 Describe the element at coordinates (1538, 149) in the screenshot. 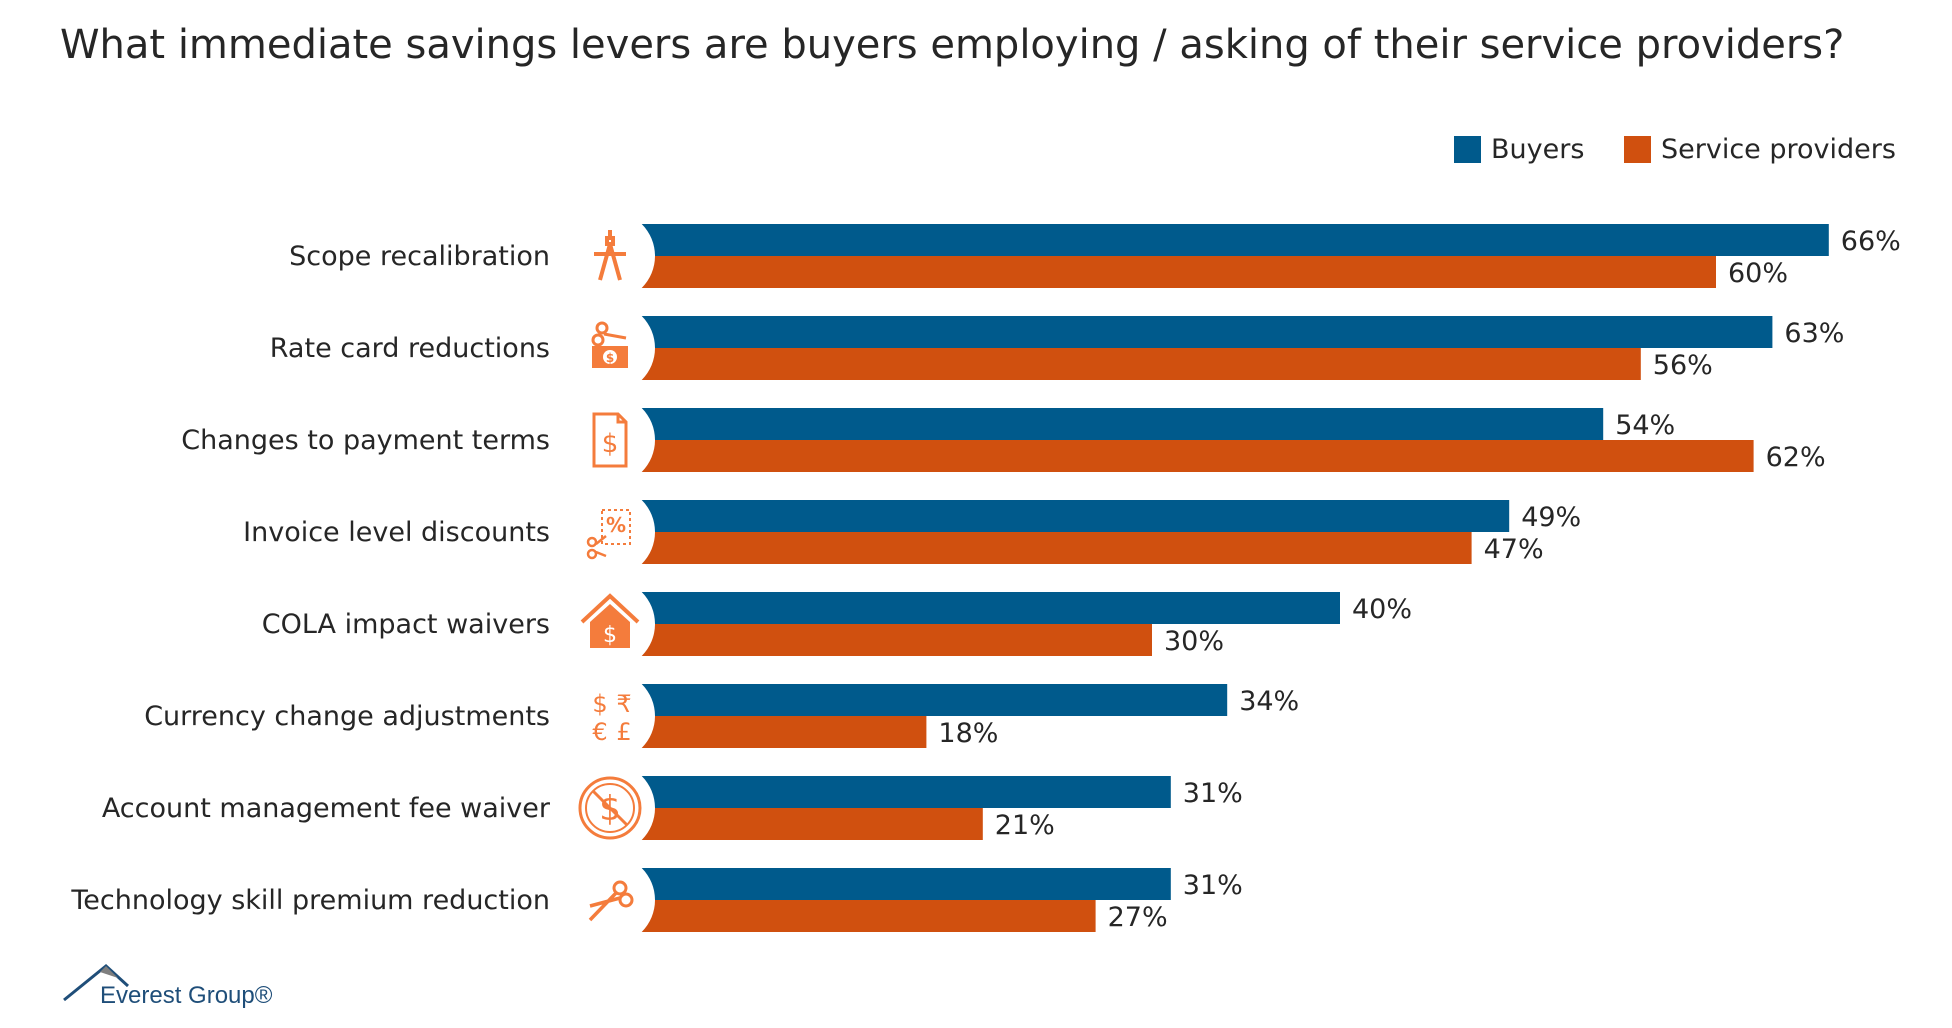

I see `legend-label: Buyers` at that location.